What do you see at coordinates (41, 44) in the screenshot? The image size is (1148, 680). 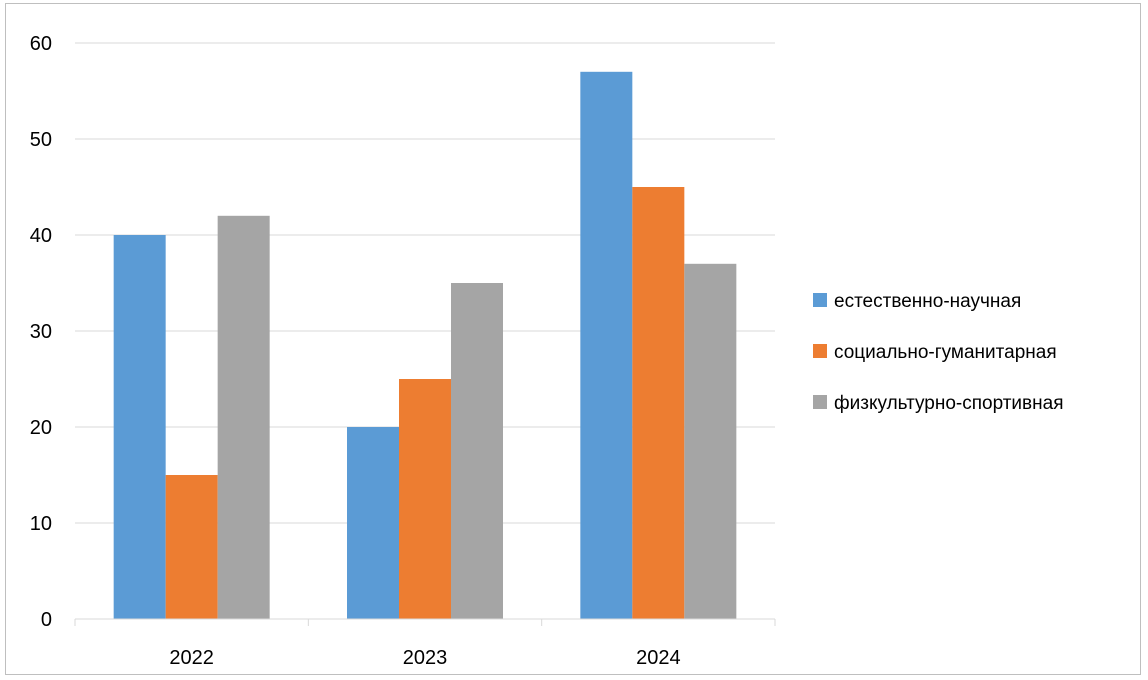 I see `y-tick-label: 60` at bounding box center [41, 44].